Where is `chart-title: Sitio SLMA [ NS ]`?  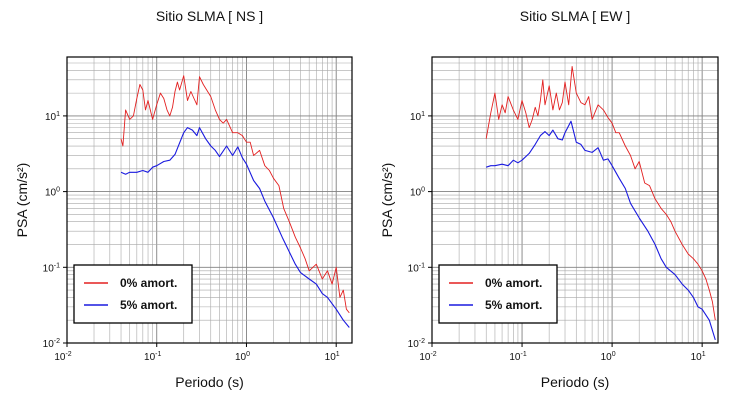
chart-title: Sitio SLMA [ NS ] is located at coordinates (209, 16).